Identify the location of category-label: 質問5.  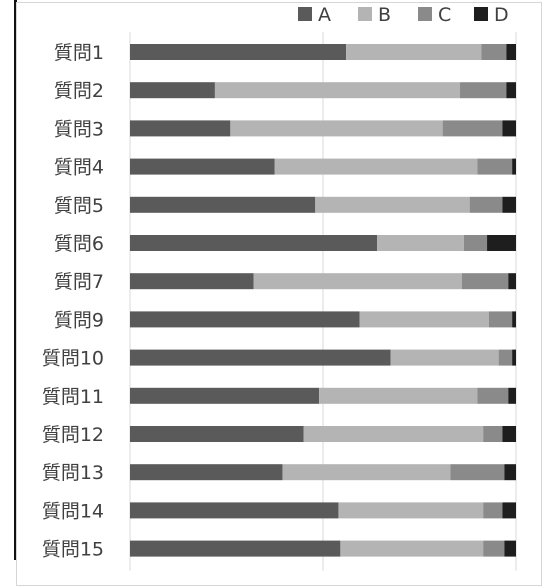
(79, 206).